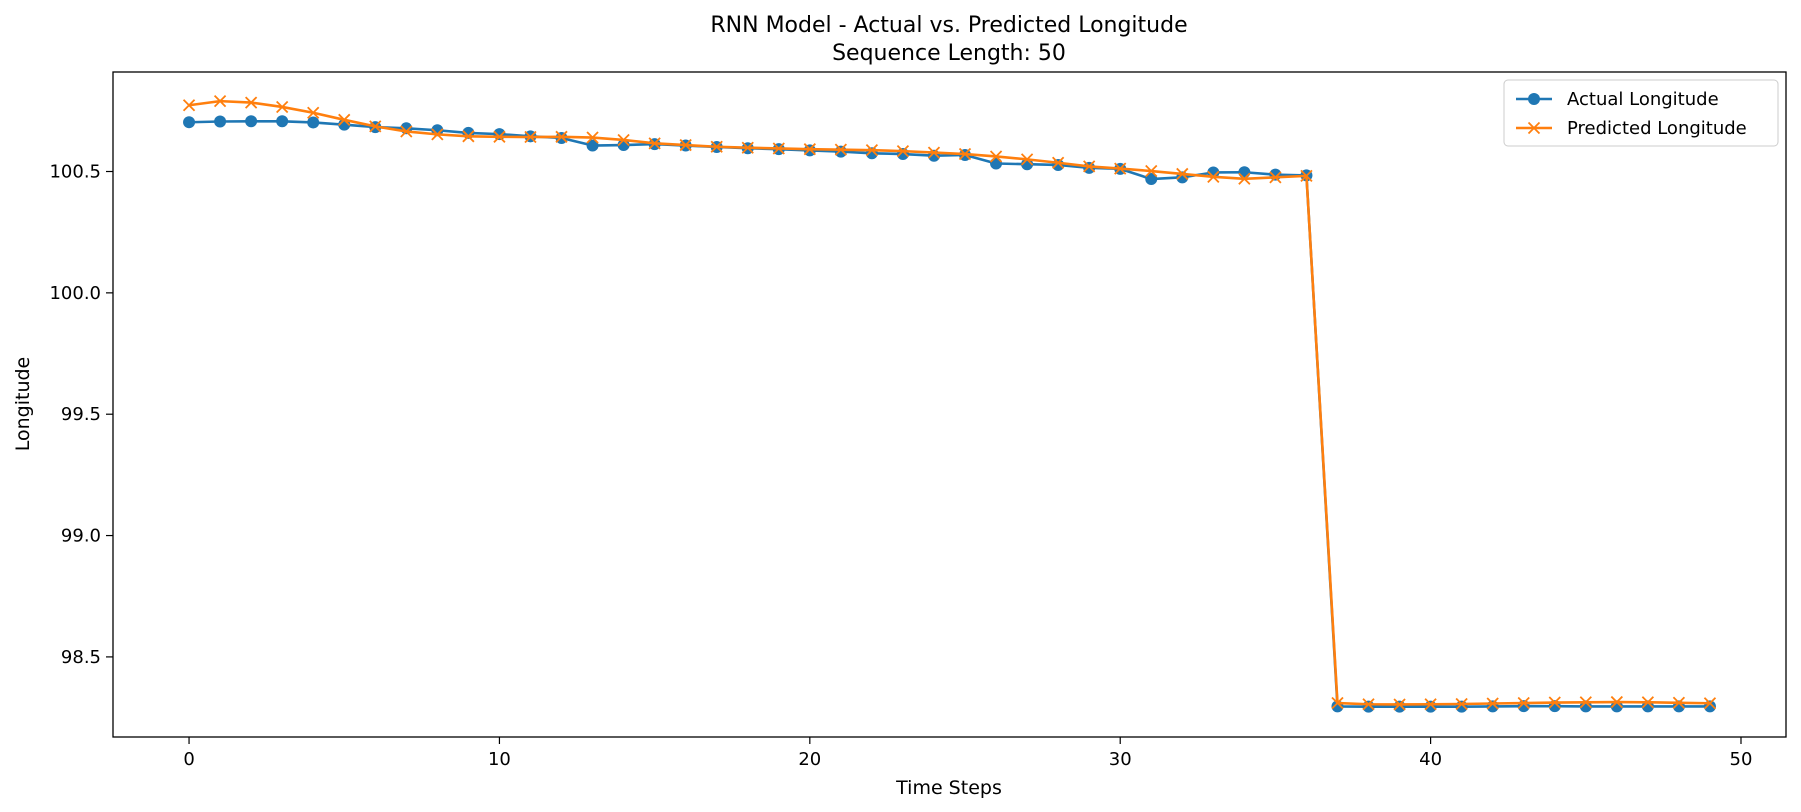 The height and width of the screenshot is (812, 1801). Describe the element at coordinates (949, 53) in the screenshot. I see `chart-subtitle: Sequence Length: 50` at that location.